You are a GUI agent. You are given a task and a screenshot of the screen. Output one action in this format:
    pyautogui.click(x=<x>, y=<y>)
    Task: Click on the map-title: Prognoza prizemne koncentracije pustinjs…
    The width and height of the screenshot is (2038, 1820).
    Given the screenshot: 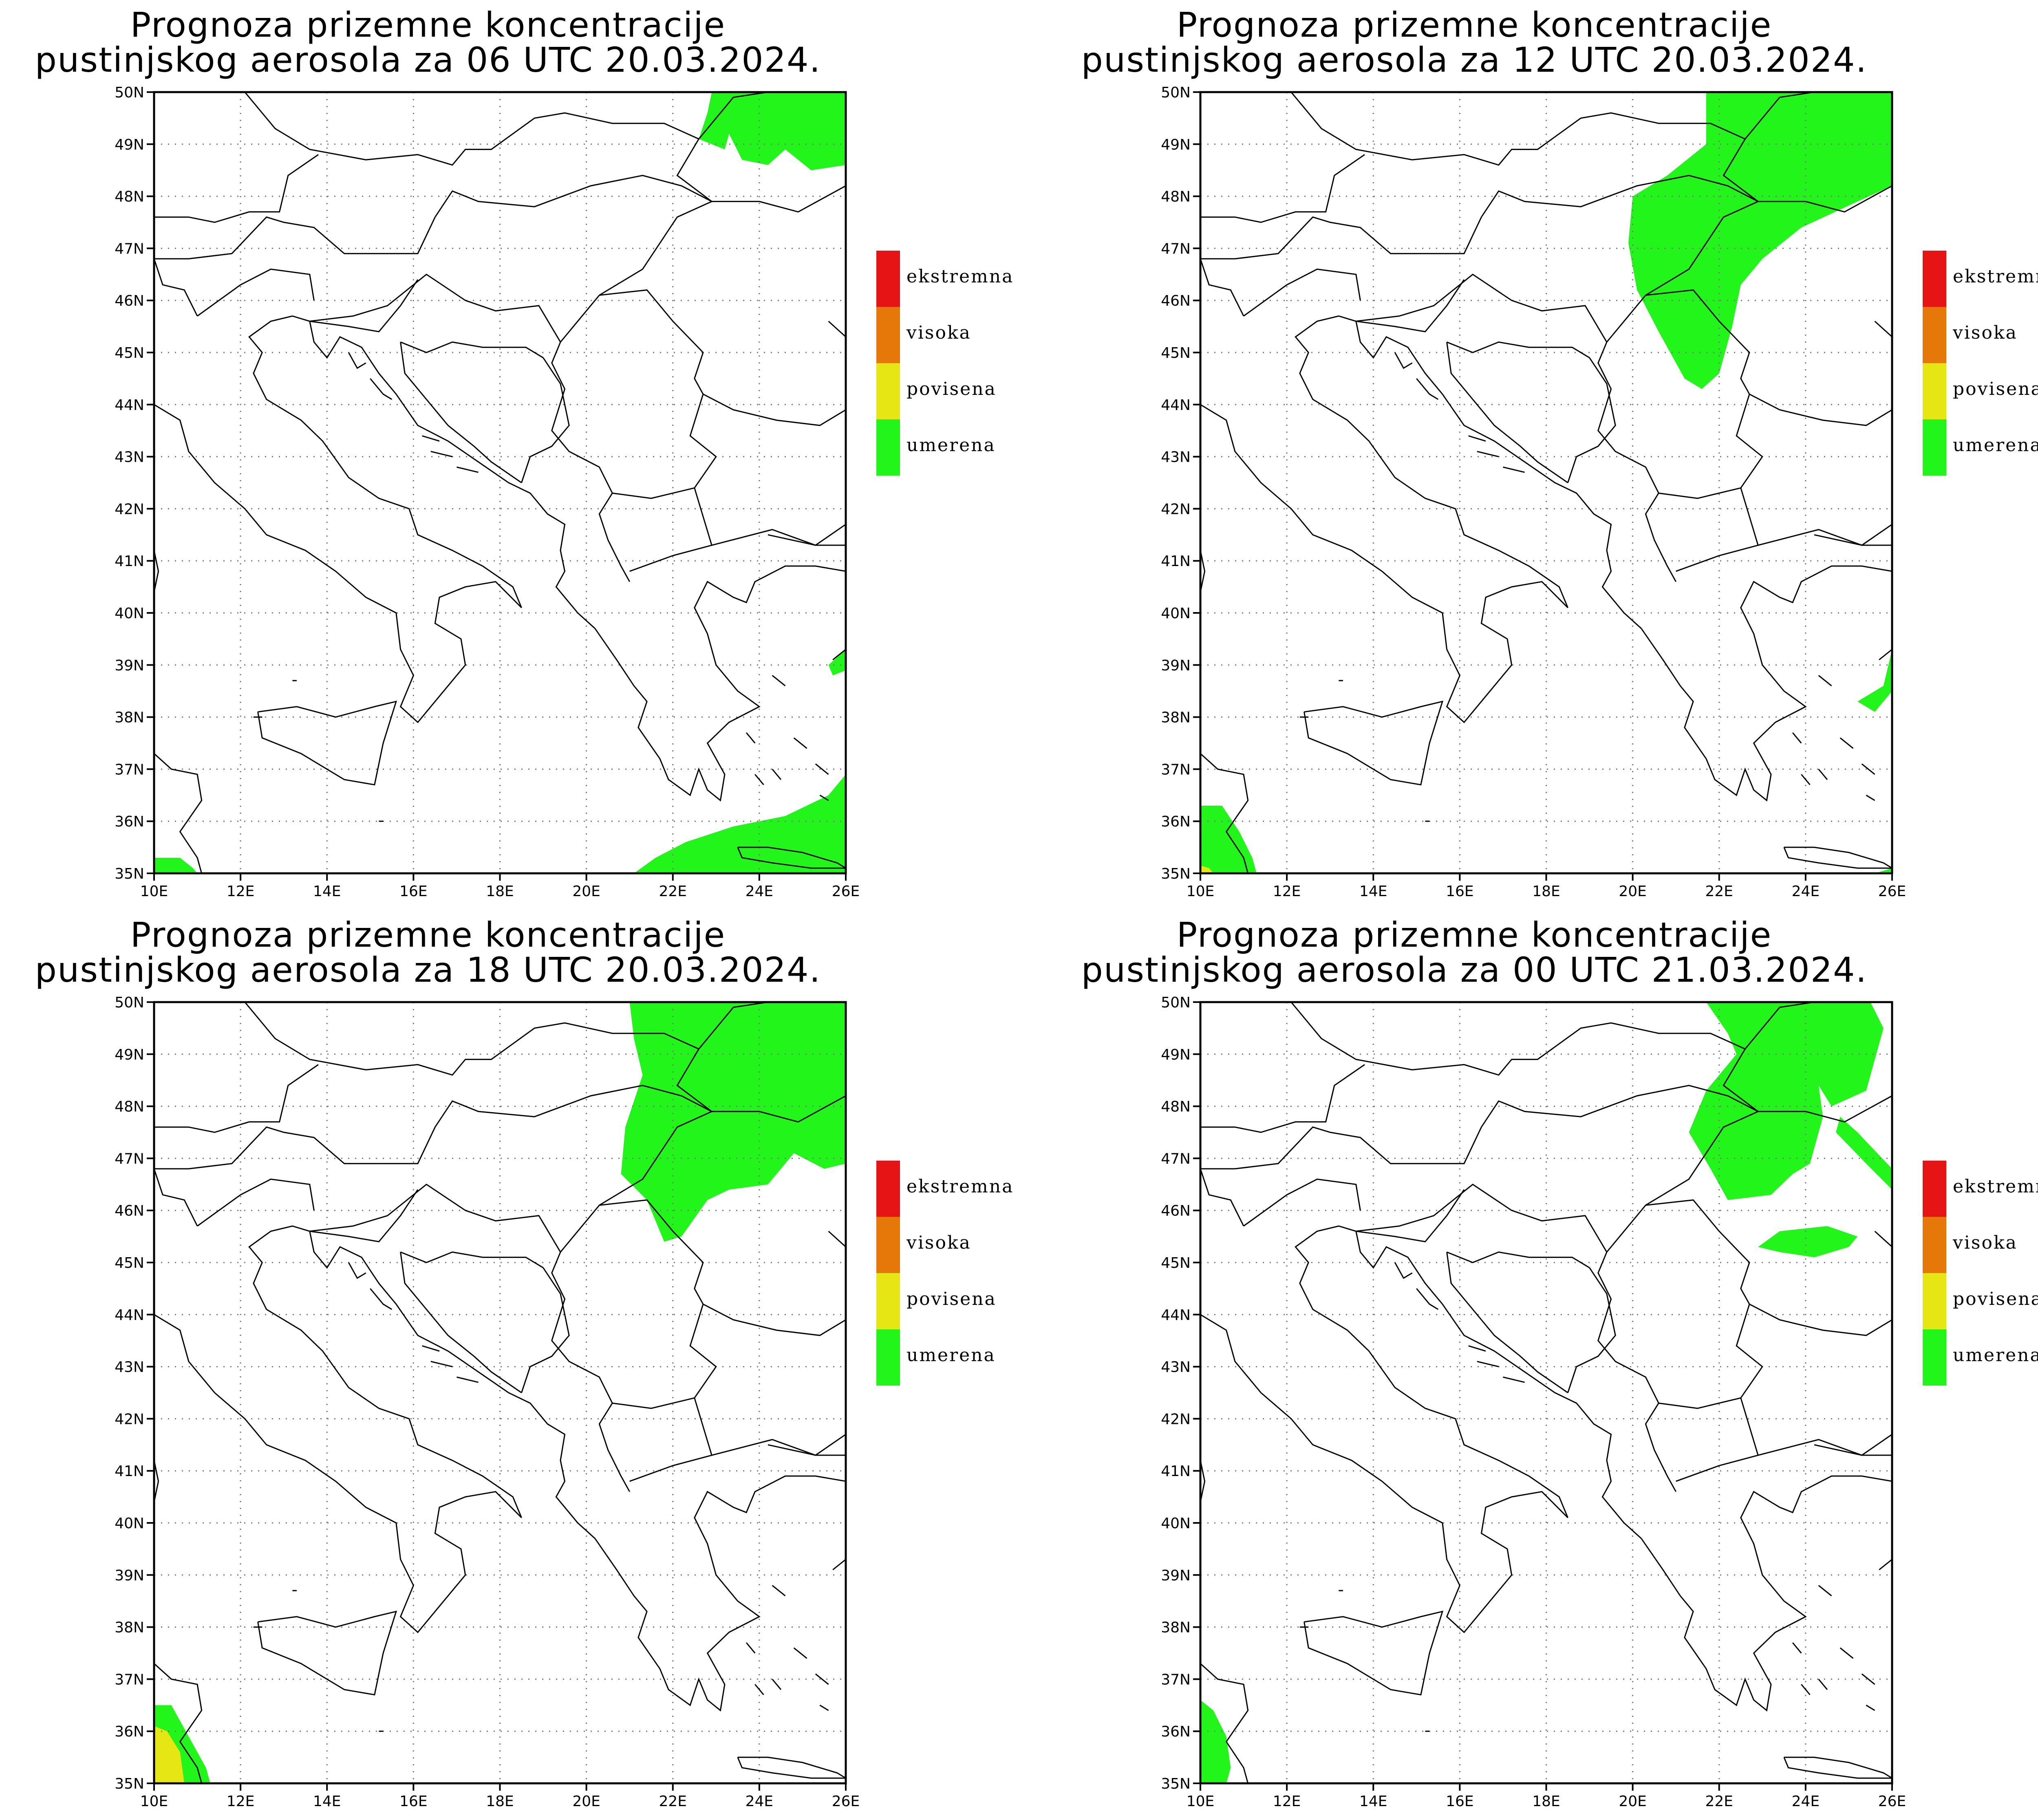 What is the action you would take?
    pyautogui.click(x=1474, y=42)
    